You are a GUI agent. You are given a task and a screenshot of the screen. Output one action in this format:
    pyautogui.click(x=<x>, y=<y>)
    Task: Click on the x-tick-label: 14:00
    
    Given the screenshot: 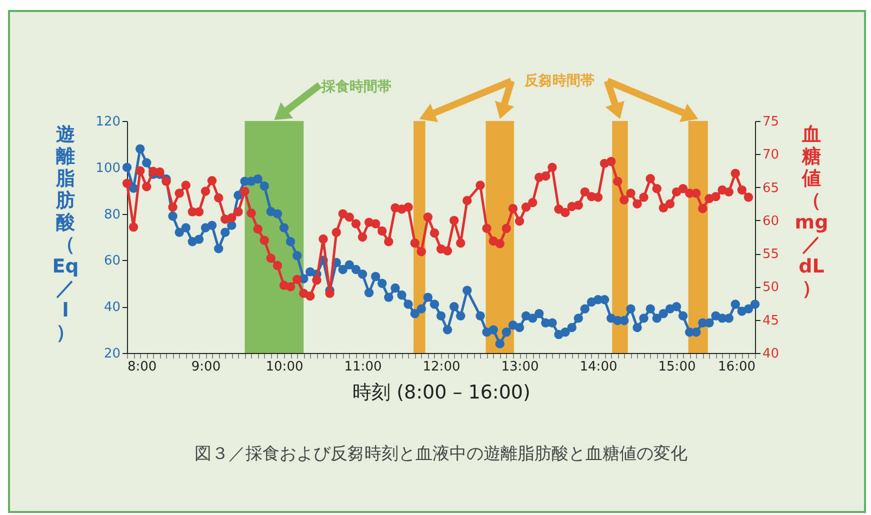 What is the action you would take?
    pyautogui.click(x=599, y=367)
    